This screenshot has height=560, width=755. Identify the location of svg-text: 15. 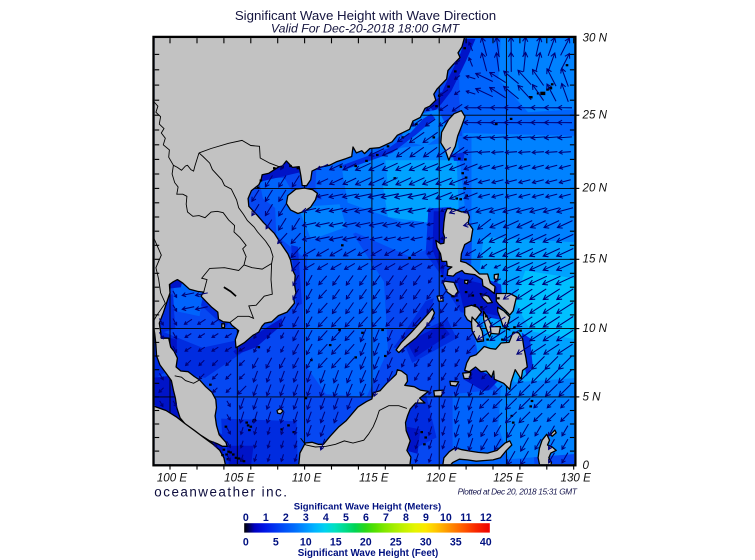
(336, 543).